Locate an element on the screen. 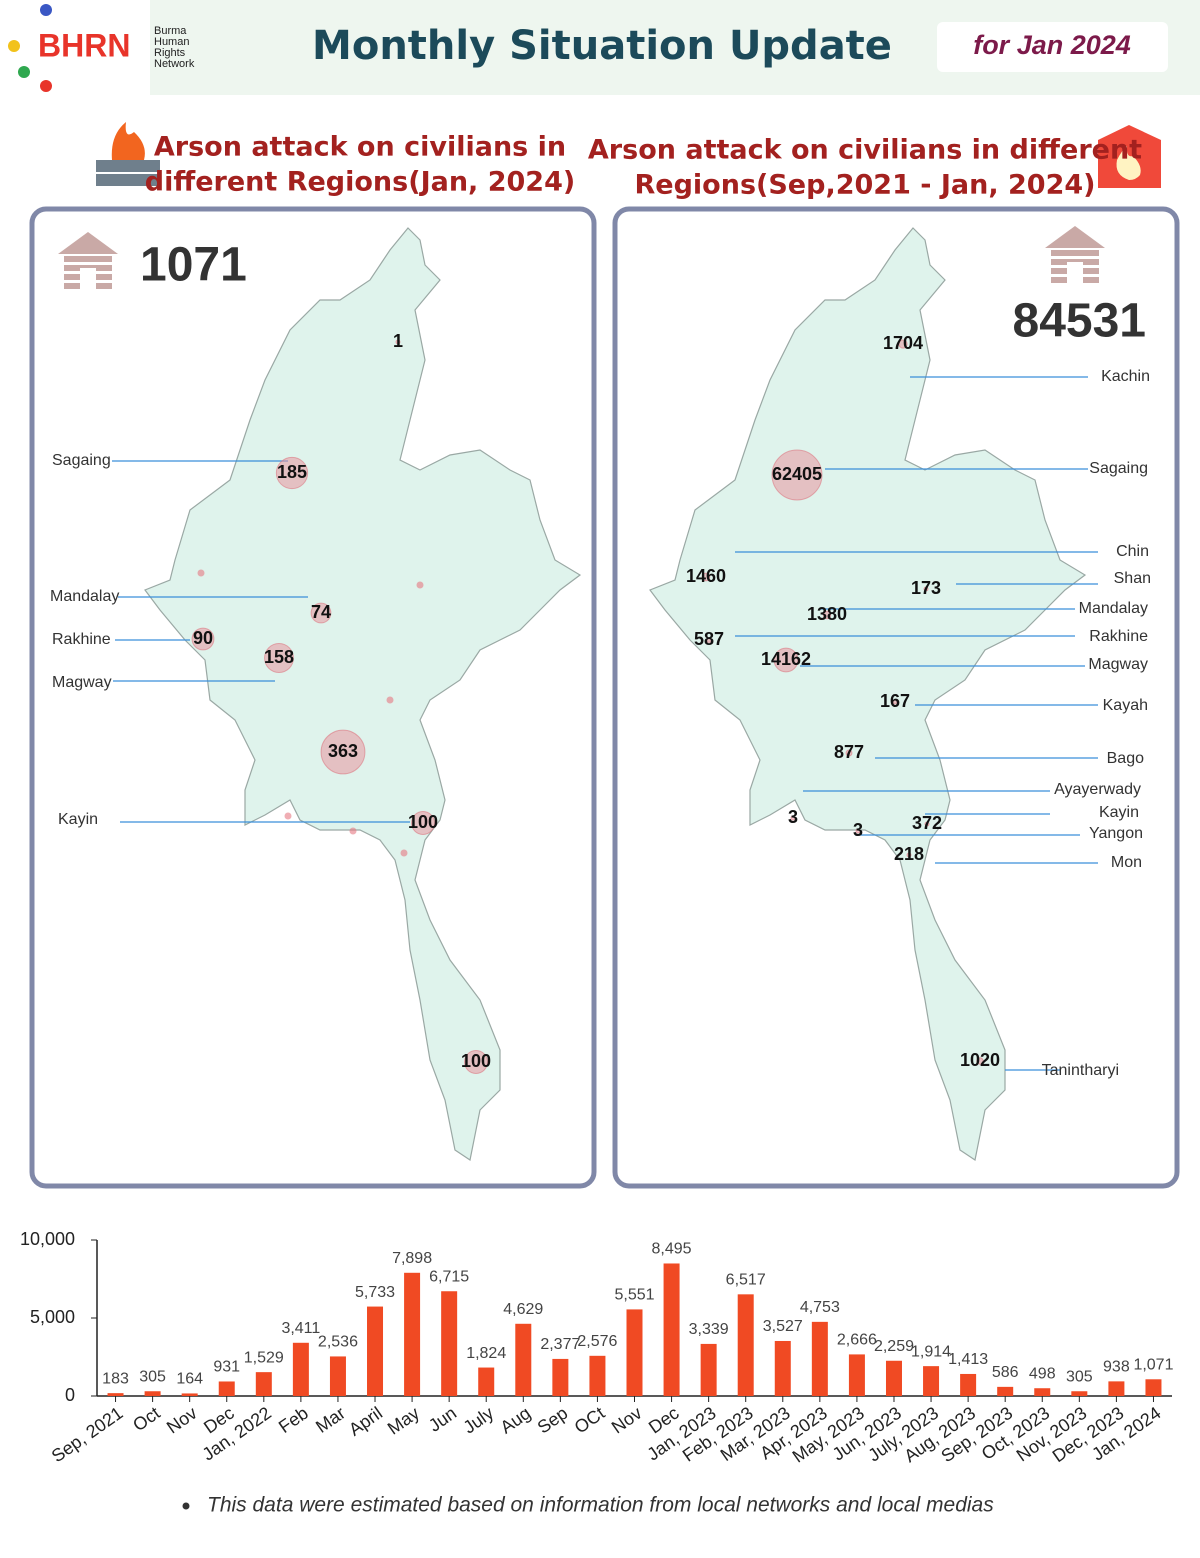  value-label: 5,733 is located at coordinates (375, 1292).